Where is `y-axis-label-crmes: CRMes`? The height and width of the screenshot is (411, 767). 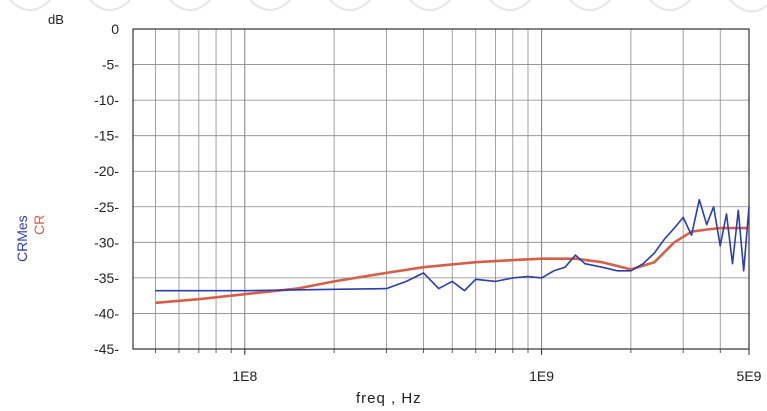
y-axis-label-crmes: CRMes is located at coordinates (22, 238).